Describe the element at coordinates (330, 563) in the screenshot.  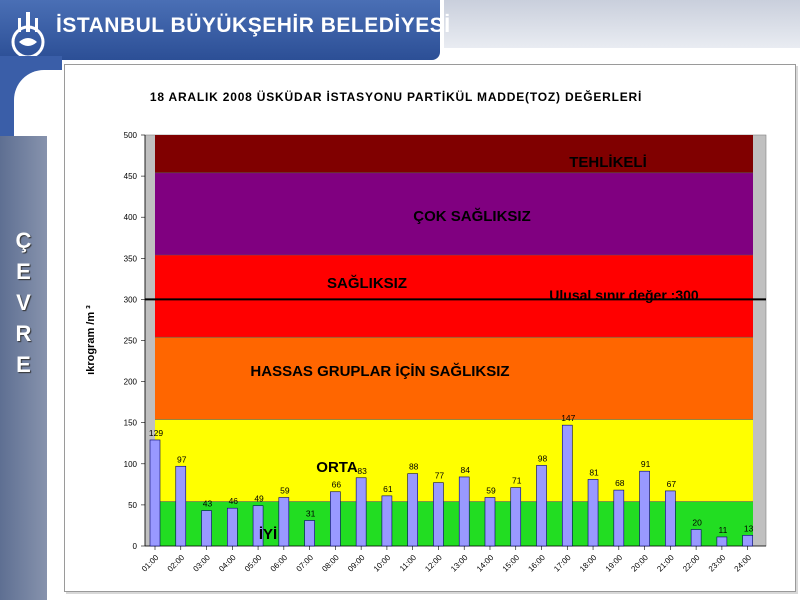
I see `x-tick-label: 08:00` at that location.